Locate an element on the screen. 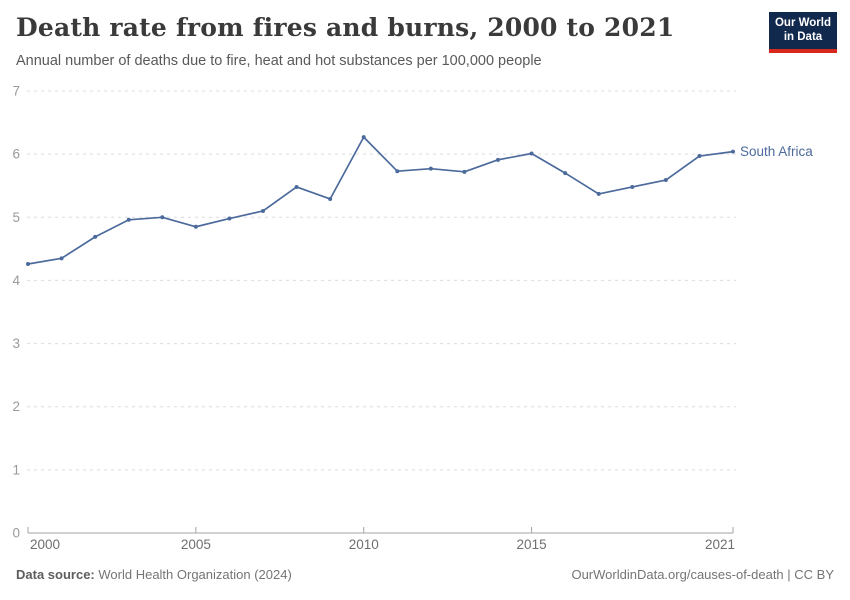 The height and width of the screenshot is (600, 850). owid-logo-line2: in Data is located at coordinates (803, 36).